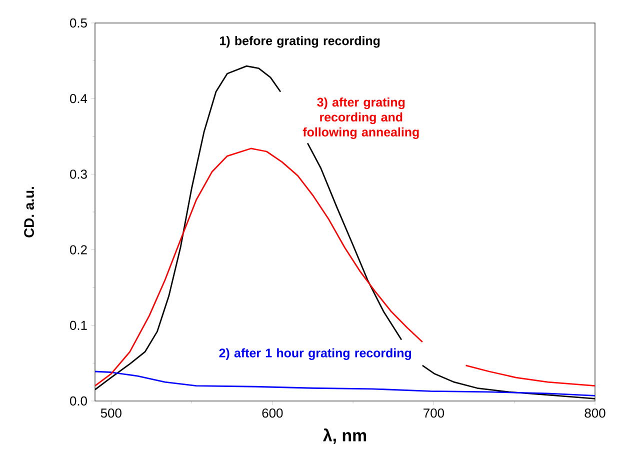 Image resolution: width=618 pixels, height=468 pixels. What do you see at coordinates (78, 401) in the screenshot?
I see `y-tick-label: 0.0` at bounding box center [78, 401].